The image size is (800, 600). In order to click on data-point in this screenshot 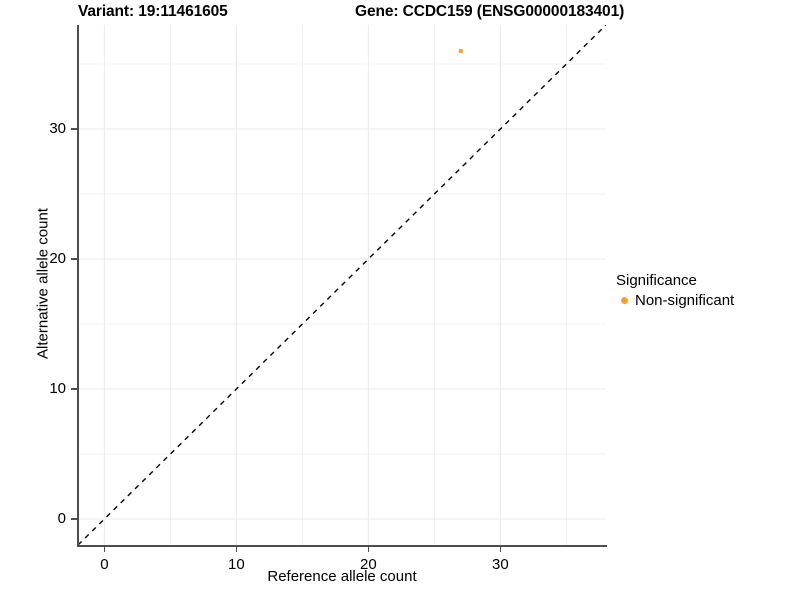, I will do `click(460, 51)`.